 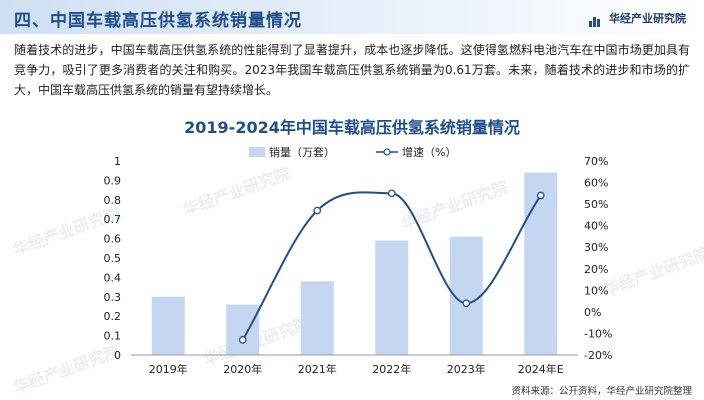 What do you see at coordinates (352, 127) in the screenshot?
I see `chart-title: 2019-2024年中国车载高压供氢系统销量情况` at bounding box center [352, 127].